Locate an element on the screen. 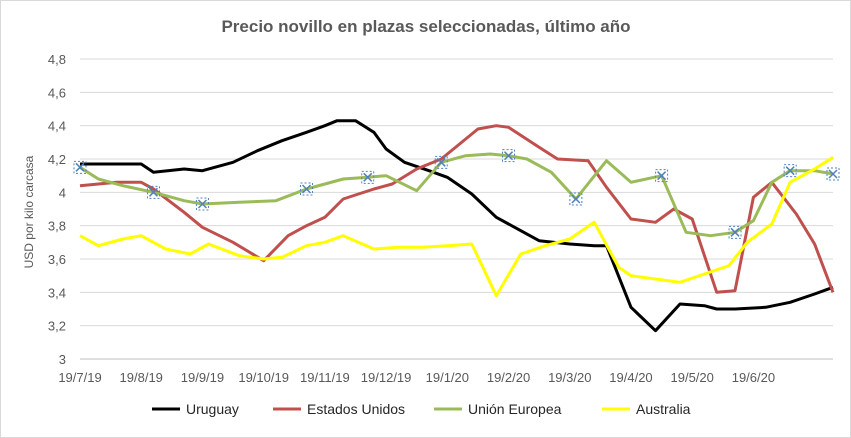 This screenshot has height=438, width=851. x-tick-label: 19/4/20 is located at coordinates (630, 377).